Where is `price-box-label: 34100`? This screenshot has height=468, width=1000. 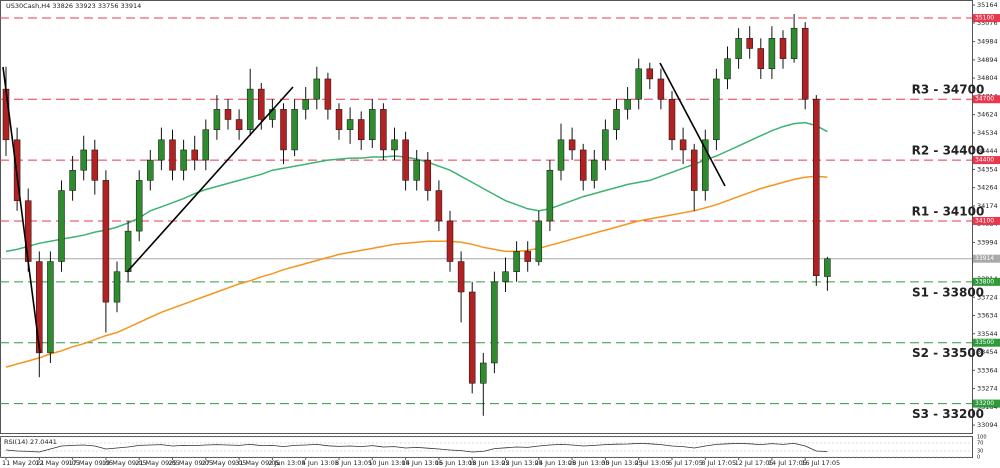
price-box-label: 34100 is located at coordinates (984, 220).